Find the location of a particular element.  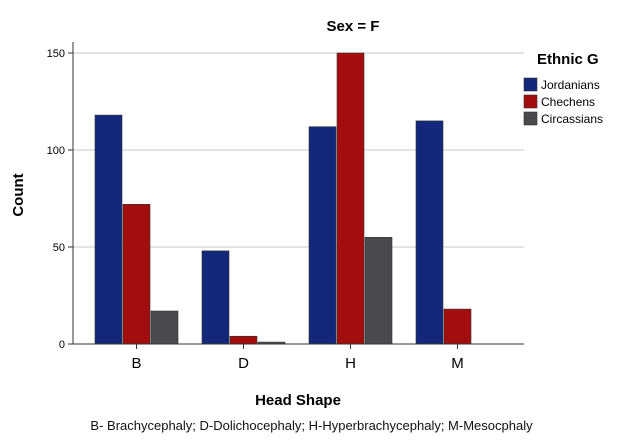

legend-label: Jordanians is located at coordinates (570, 85).